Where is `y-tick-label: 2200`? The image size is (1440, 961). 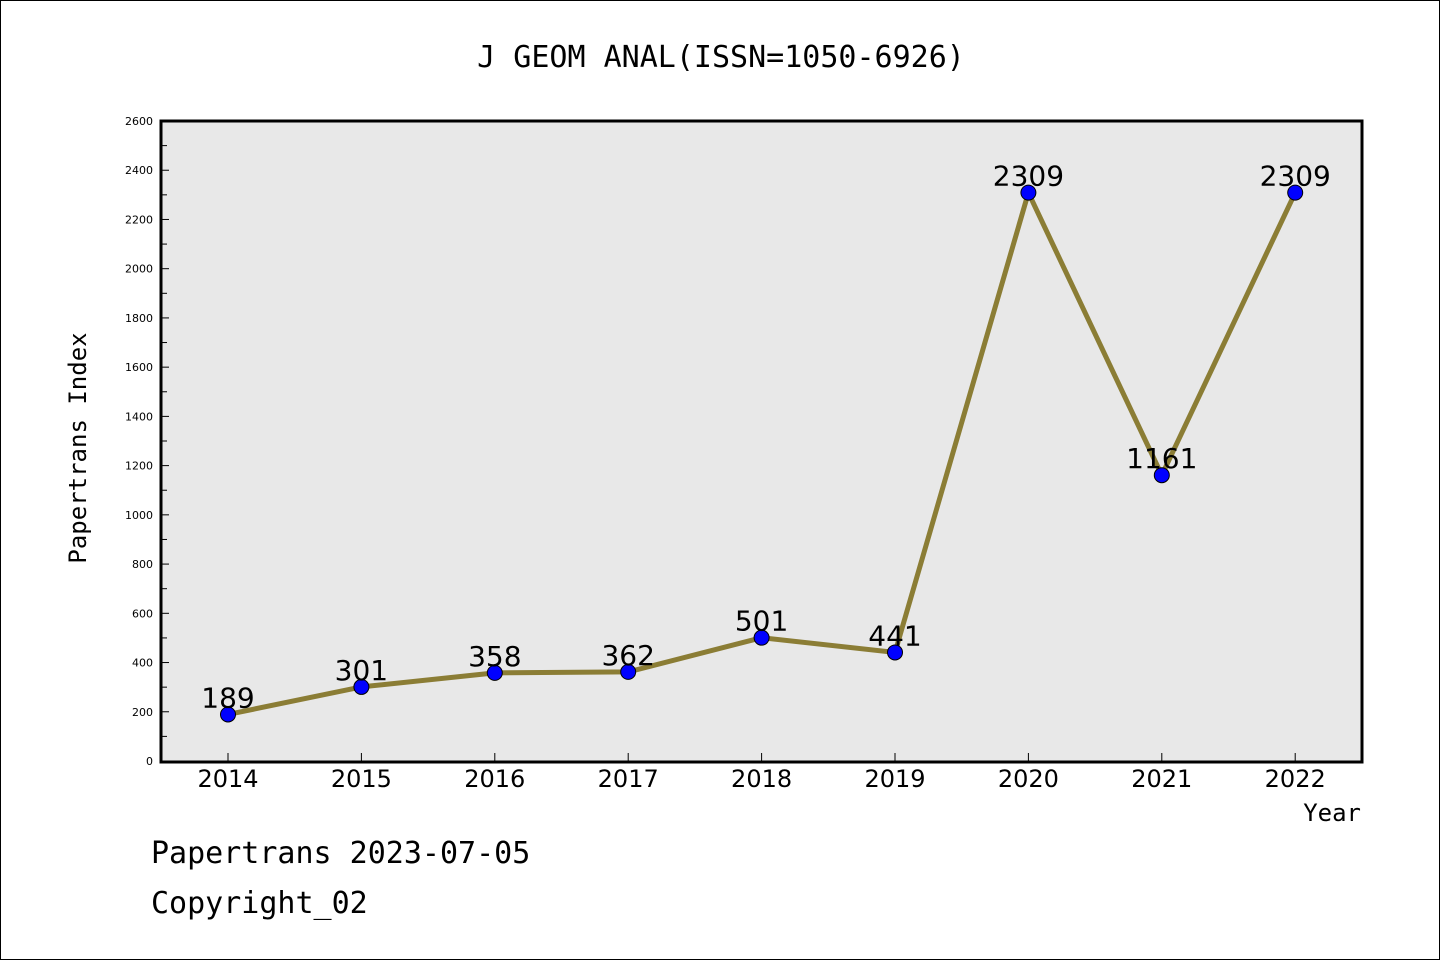
y-tick-label: 2200 is located at coordinates (139, 219).